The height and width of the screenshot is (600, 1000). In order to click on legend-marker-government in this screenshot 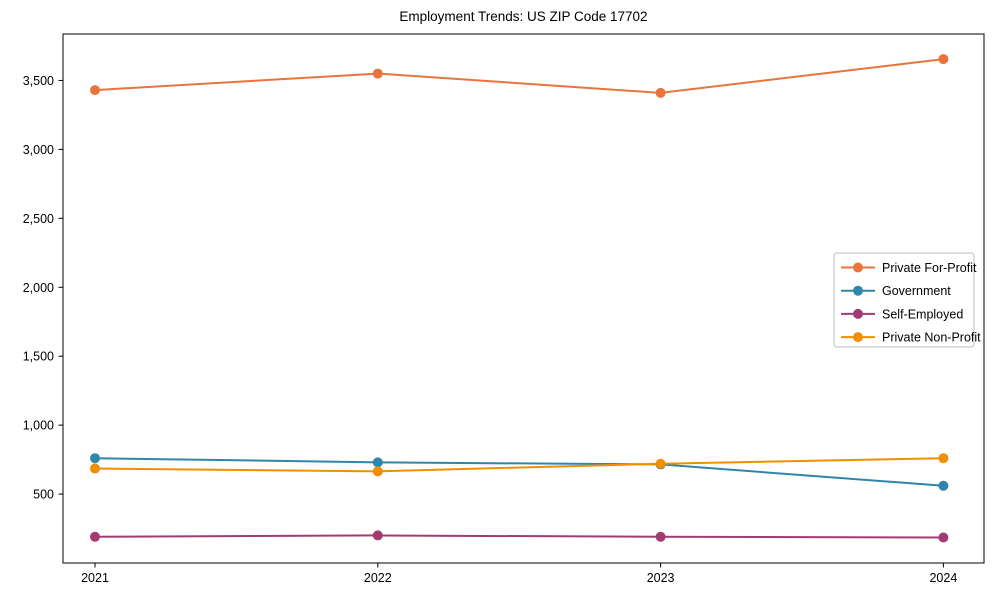, I will do `click(858, 290)`.